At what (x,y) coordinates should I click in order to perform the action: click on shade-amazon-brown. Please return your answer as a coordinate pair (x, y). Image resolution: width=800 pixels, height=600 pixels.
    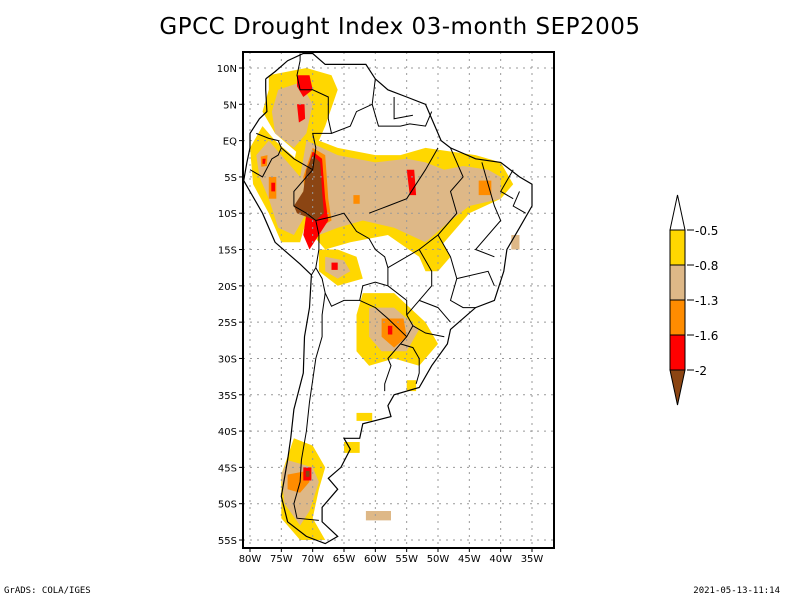
    Looking at the image, I should click on (308, 188).